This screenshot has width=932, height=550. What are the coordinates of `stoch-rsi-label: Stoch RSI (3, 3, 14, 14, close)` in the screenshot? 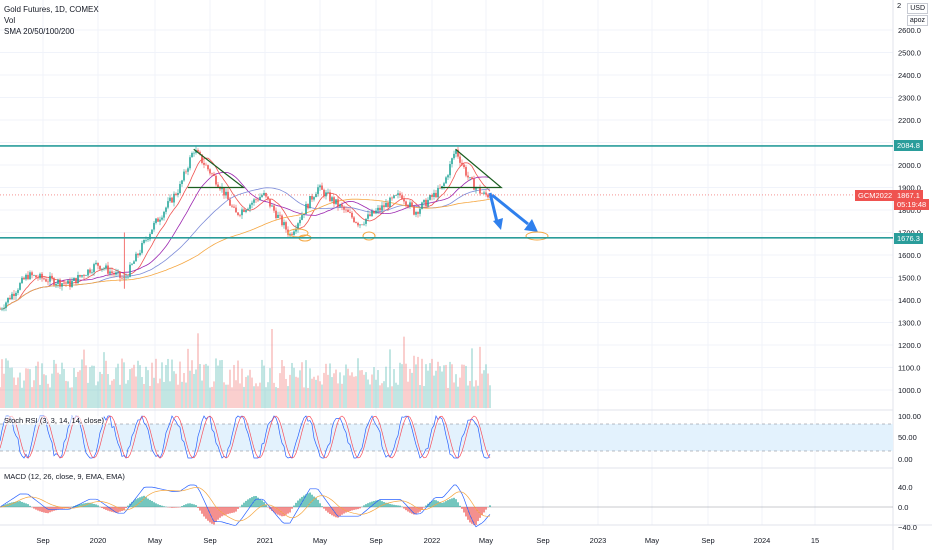 It's located at (54, 420).